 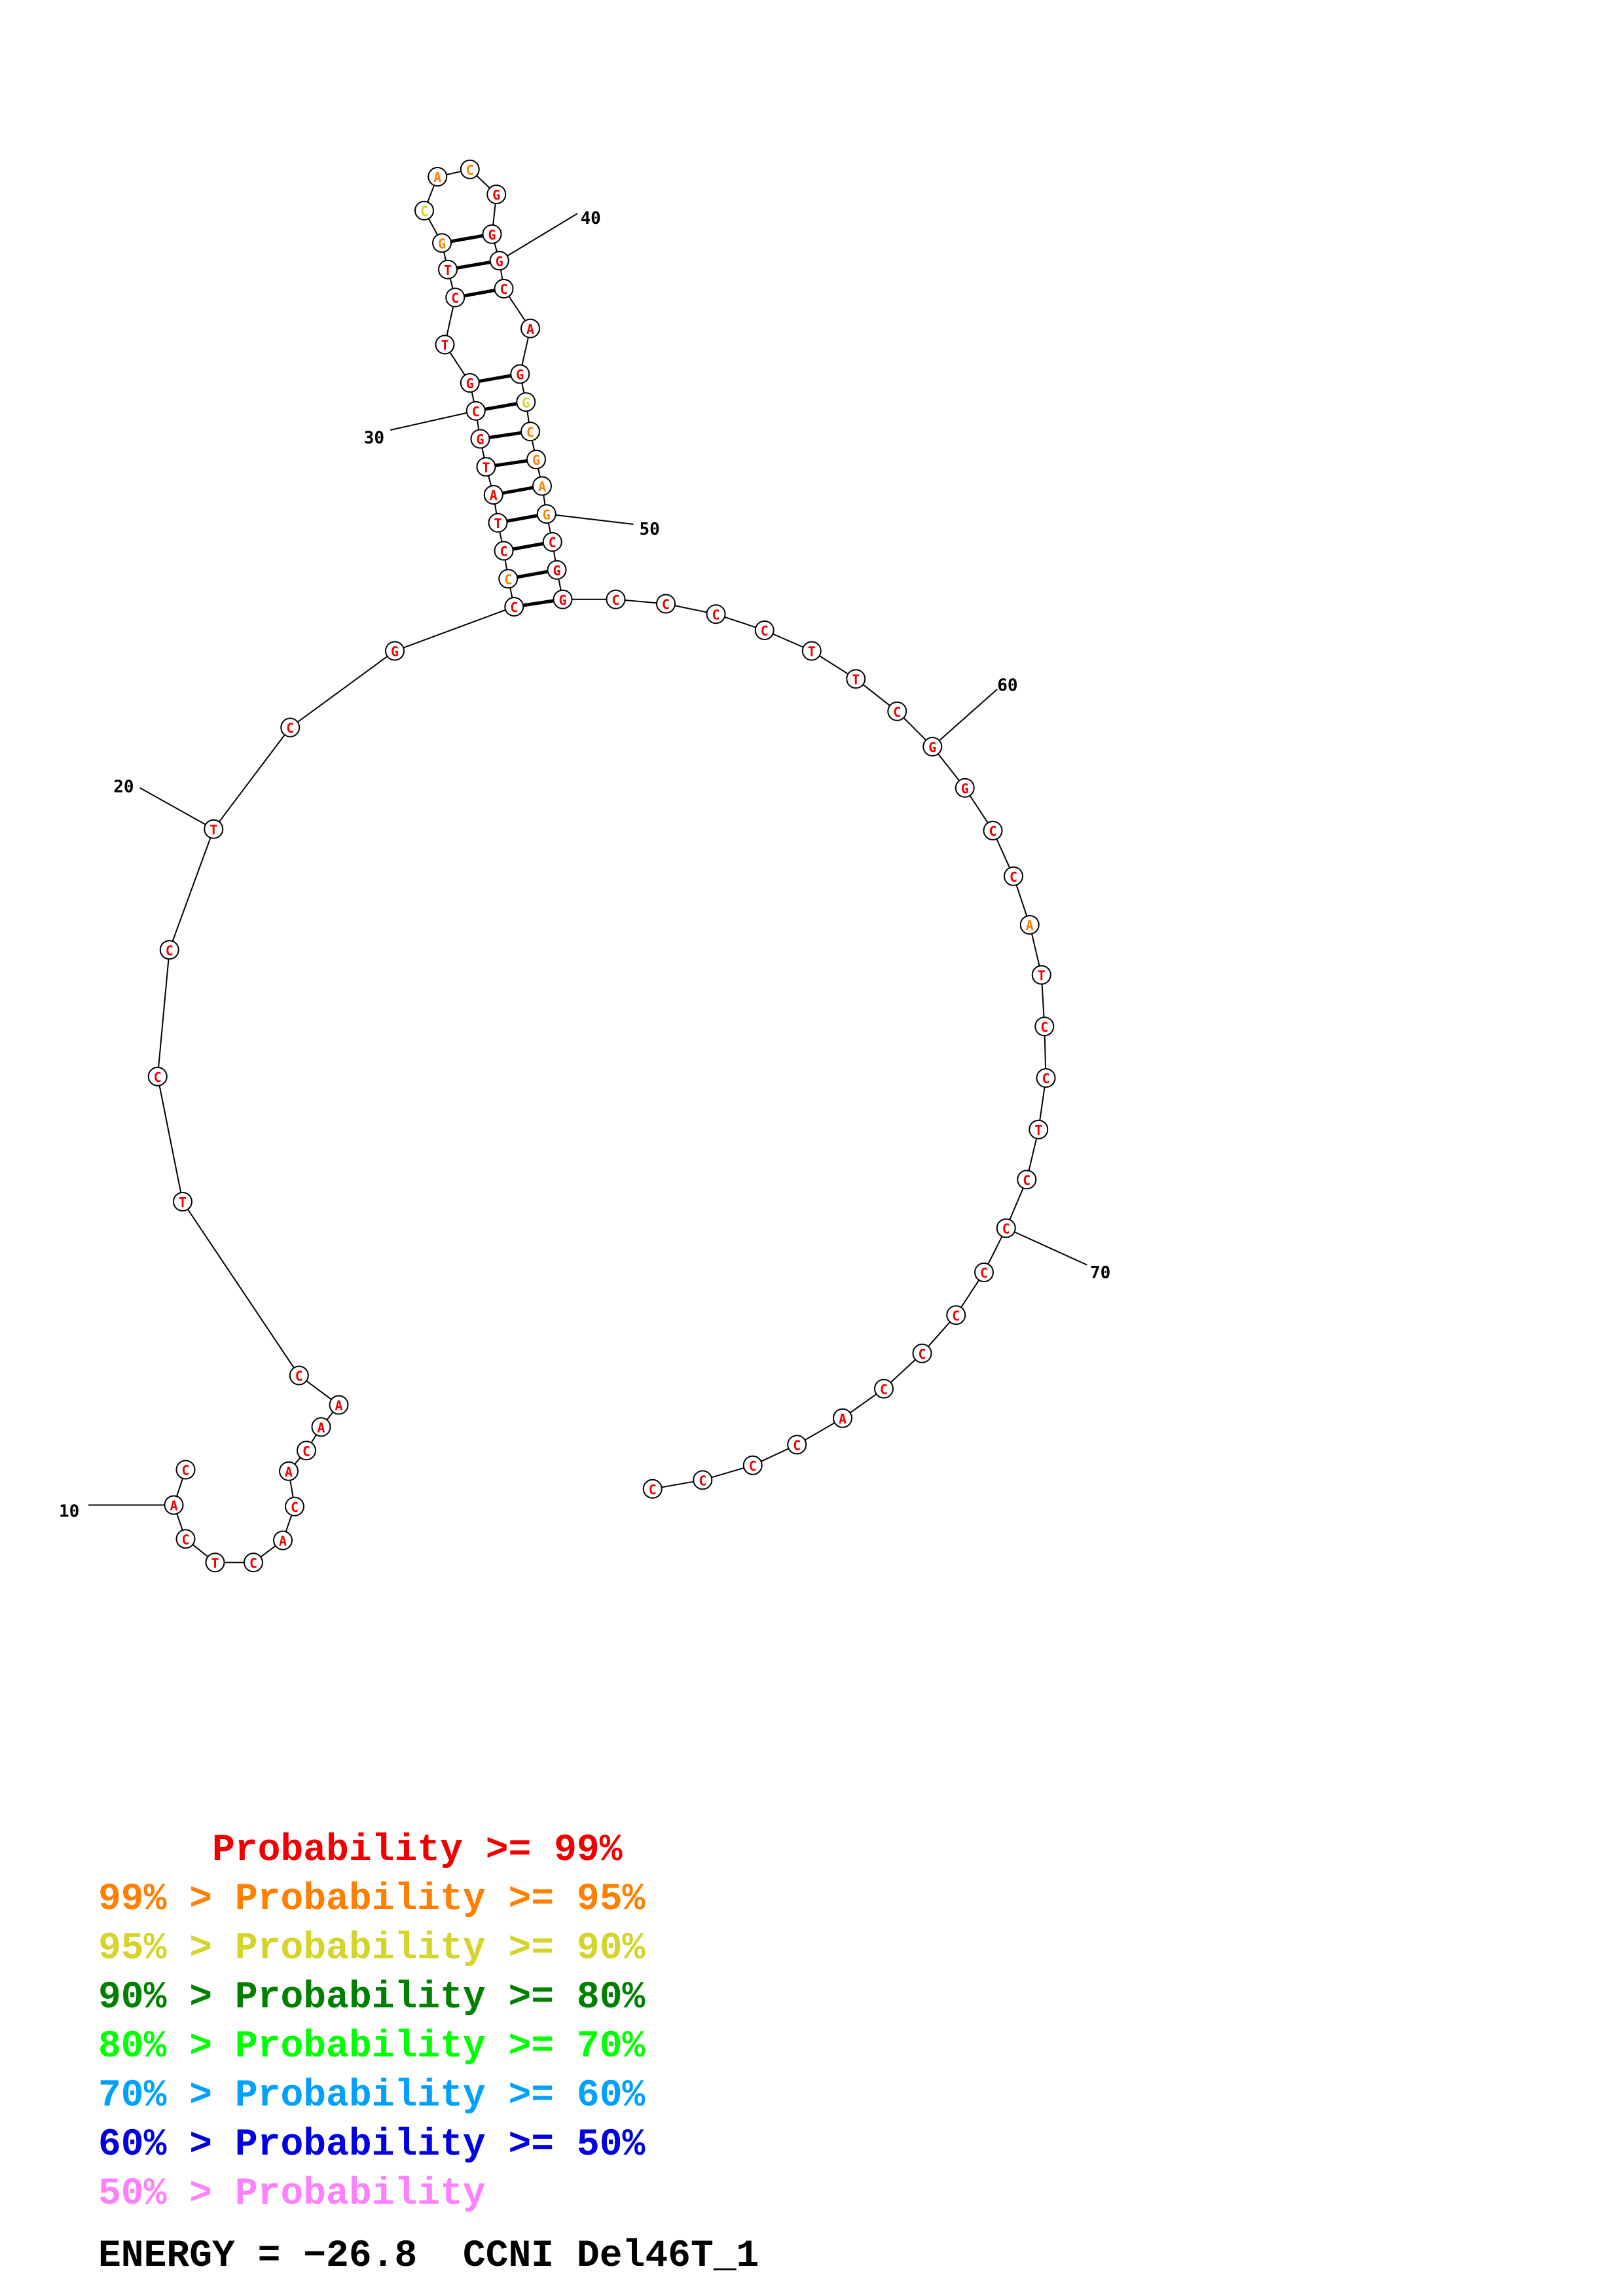 I want to click on legend-row-95: 99% > Probability >= 95%, so click(x=372, y=1899).